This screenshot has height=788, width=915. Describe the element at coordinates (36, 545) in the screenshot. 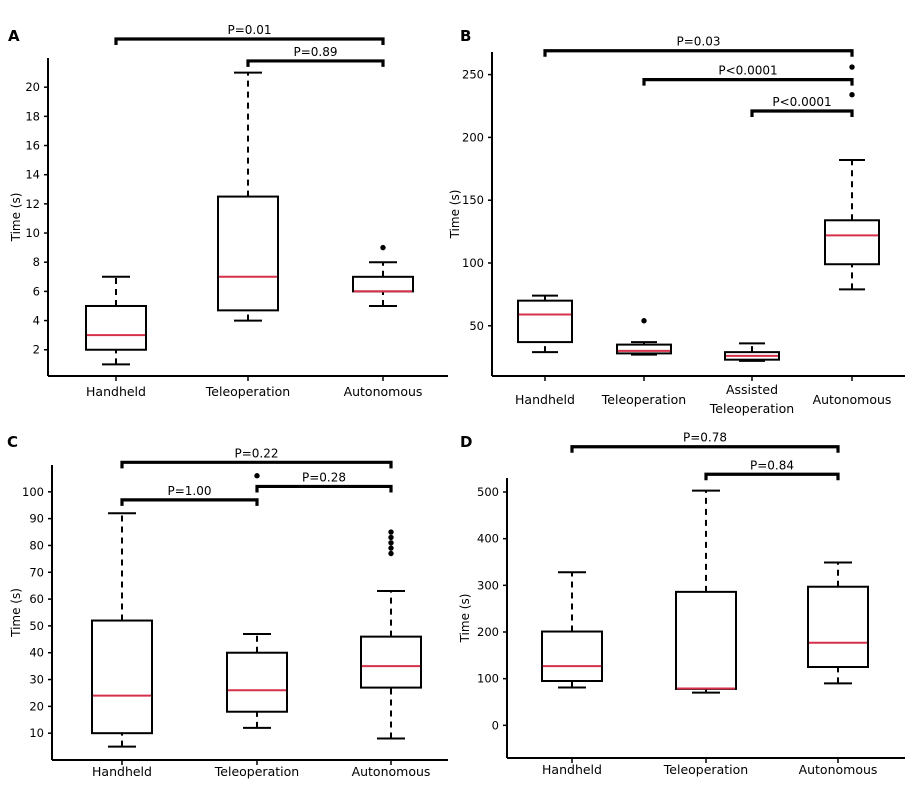

I see `y-tick-label: 80` at that location.